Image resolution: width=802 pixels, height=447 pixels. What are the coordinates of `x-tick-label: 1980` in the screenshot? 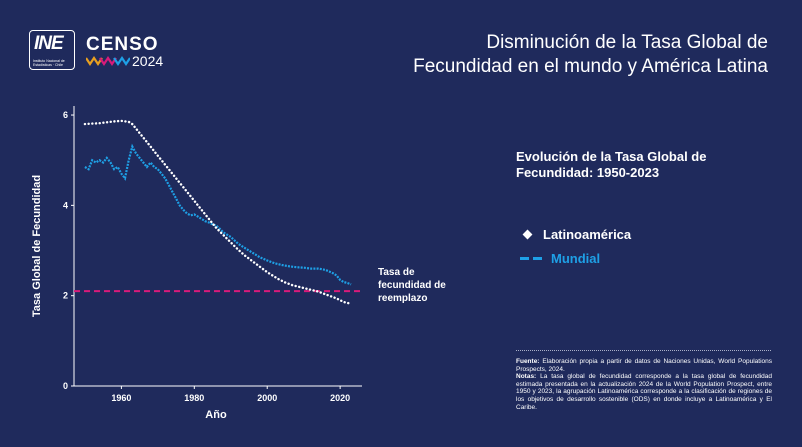 It's located at (194, 398).